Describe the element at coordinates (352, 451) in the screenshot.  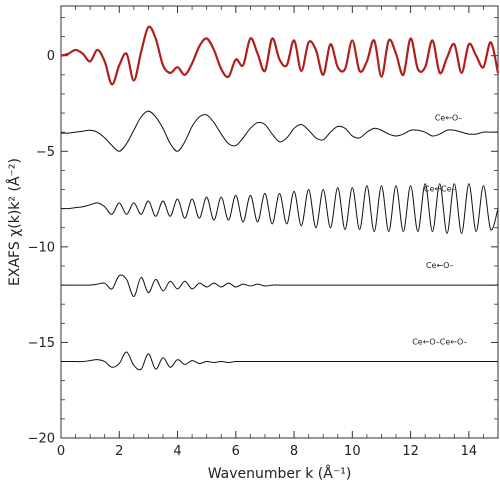
I see `x-tick-label: 10` at that location.